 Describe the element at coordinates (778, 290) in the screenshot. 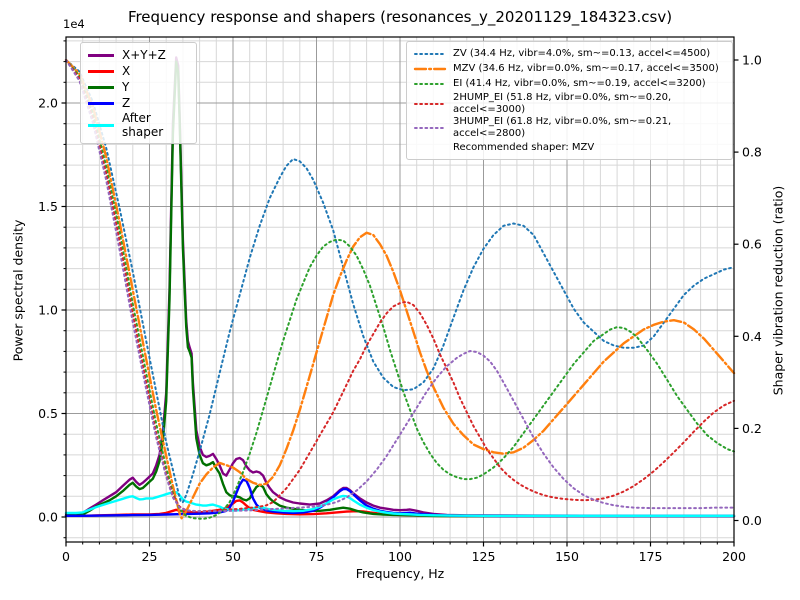

I see `y-axis-right-label: Shaper vibration reduction (ratio)` at that location.